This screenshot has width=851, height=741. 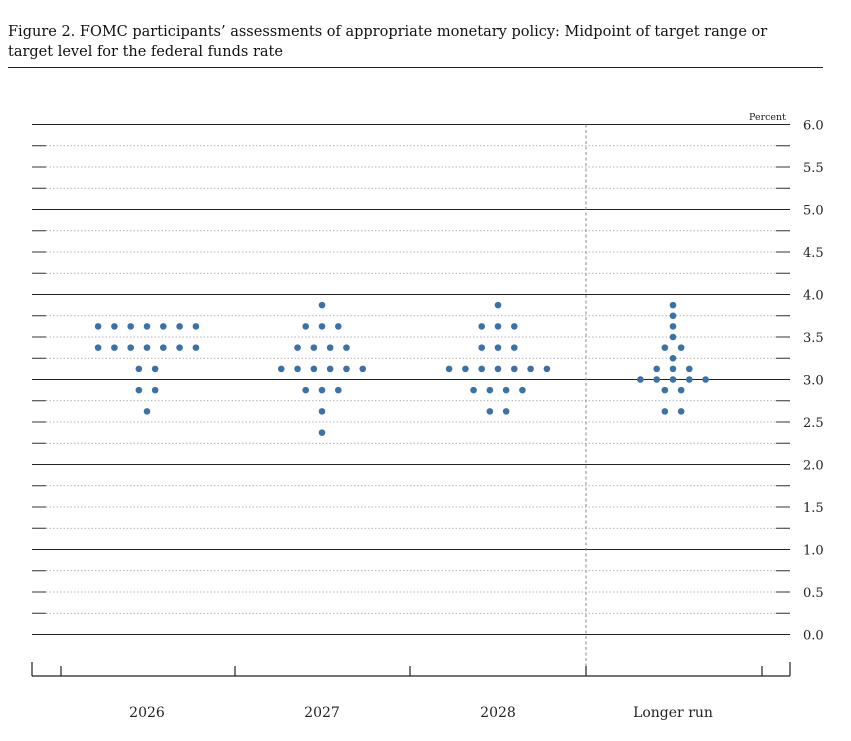 What do you see at coordinates (401, 368) in the screenshot?
I see `data-dots` at bounding box center [401, 368].